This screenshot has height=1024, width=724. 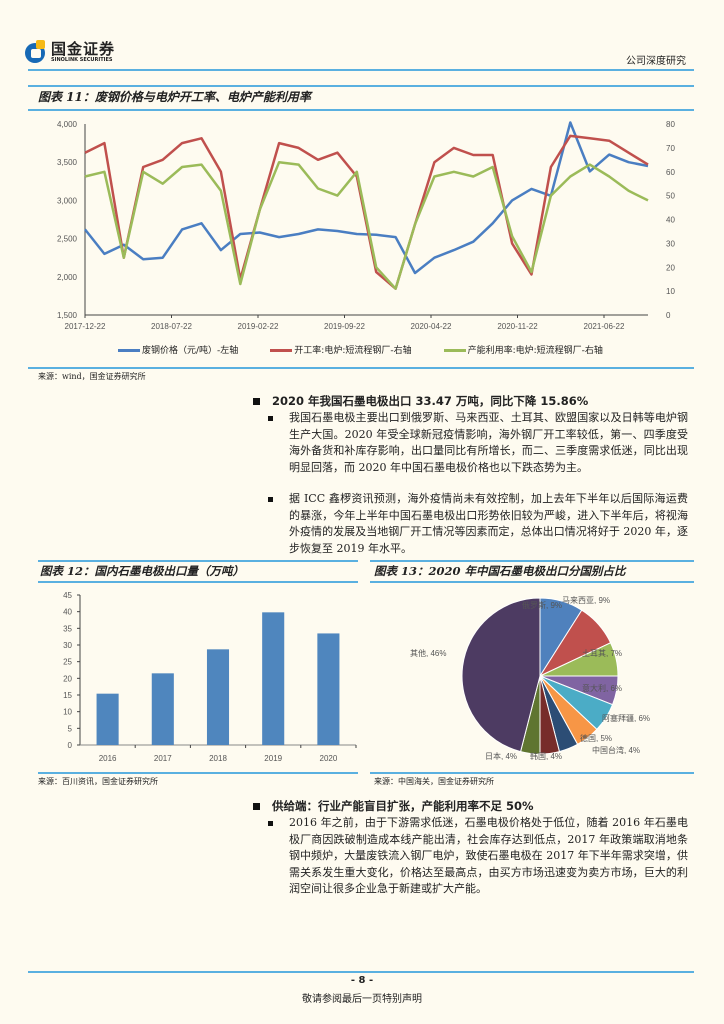 What do you see at coordinates (616, 750) in the screenshot?
I see `svg-text: 中国台湾, 4%` at bounding box center [616, 750].